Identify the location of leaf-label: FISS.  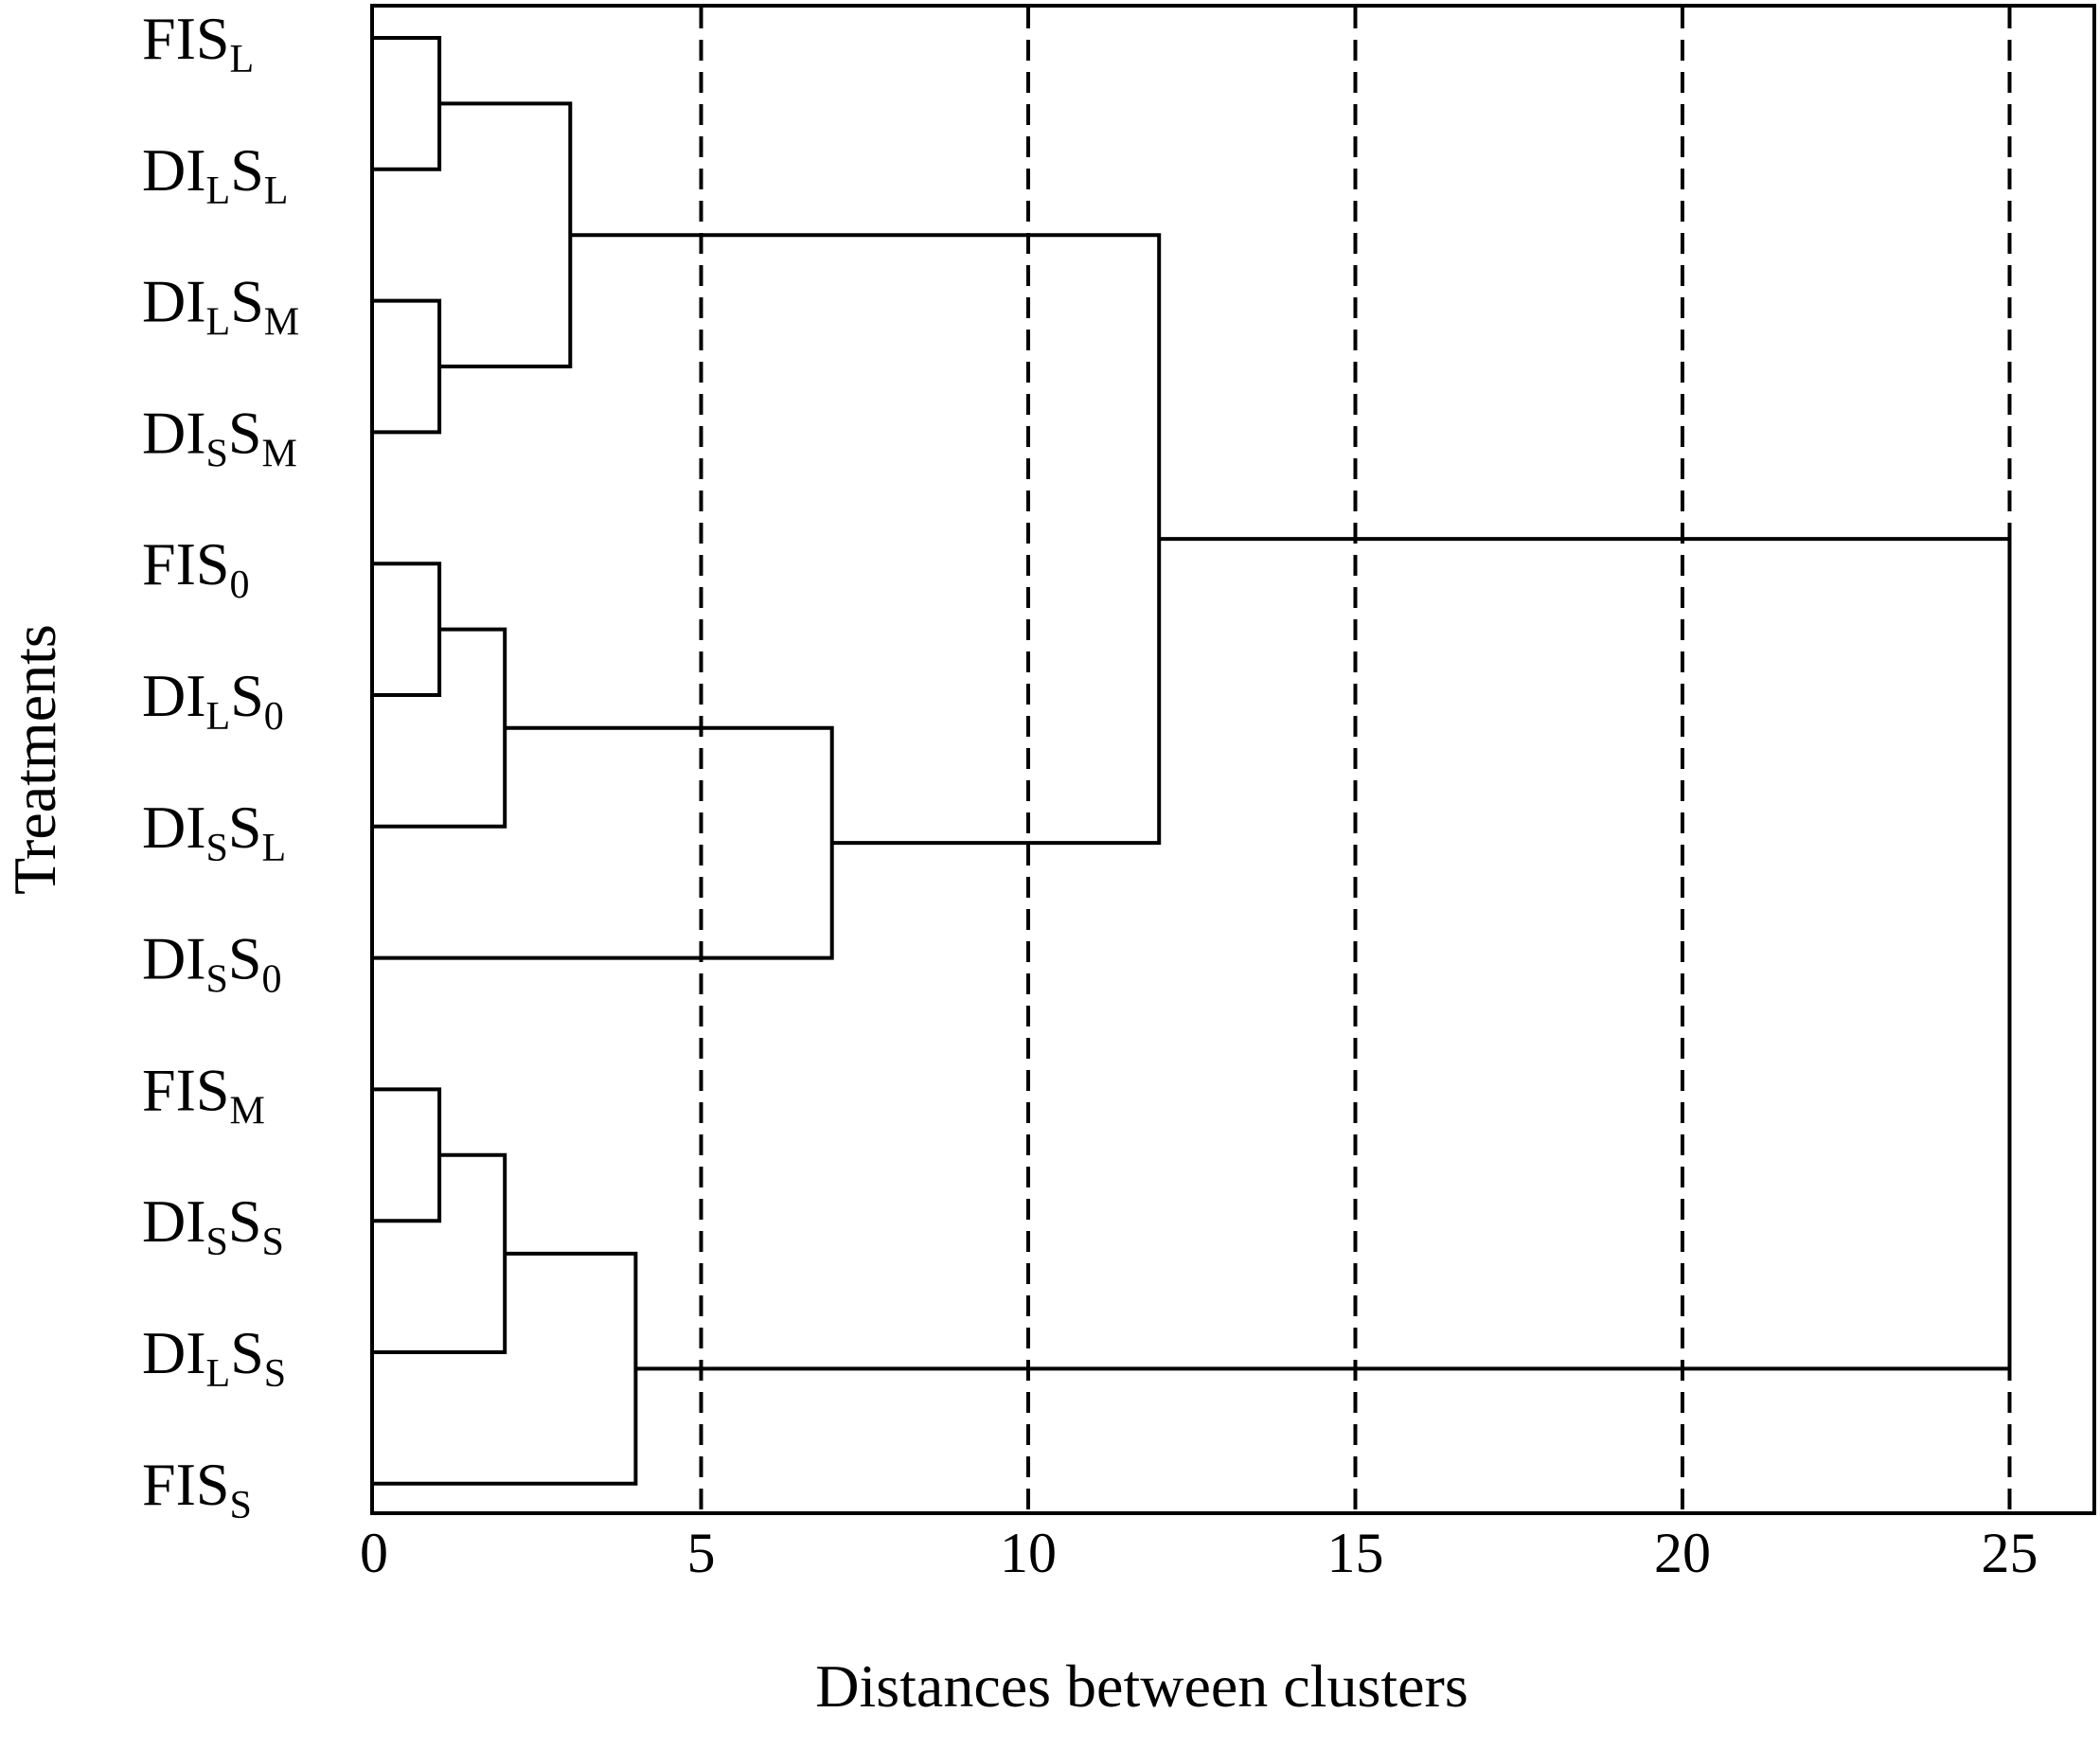
(197, 1489).